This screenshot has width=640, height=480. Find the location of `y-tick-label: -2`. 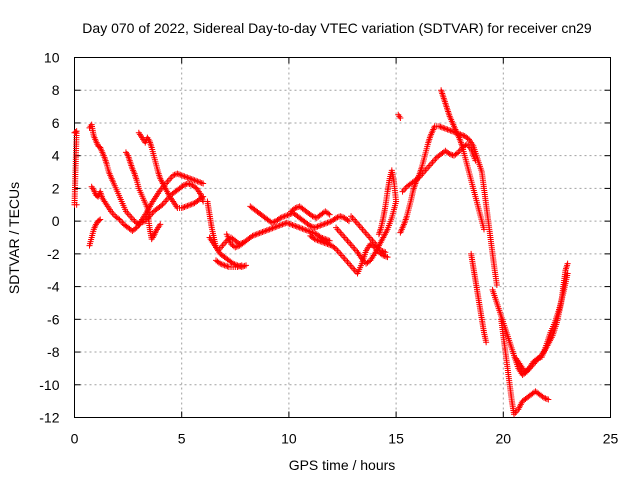

y-tick-label: -2 is located at coordinates (53, 254).